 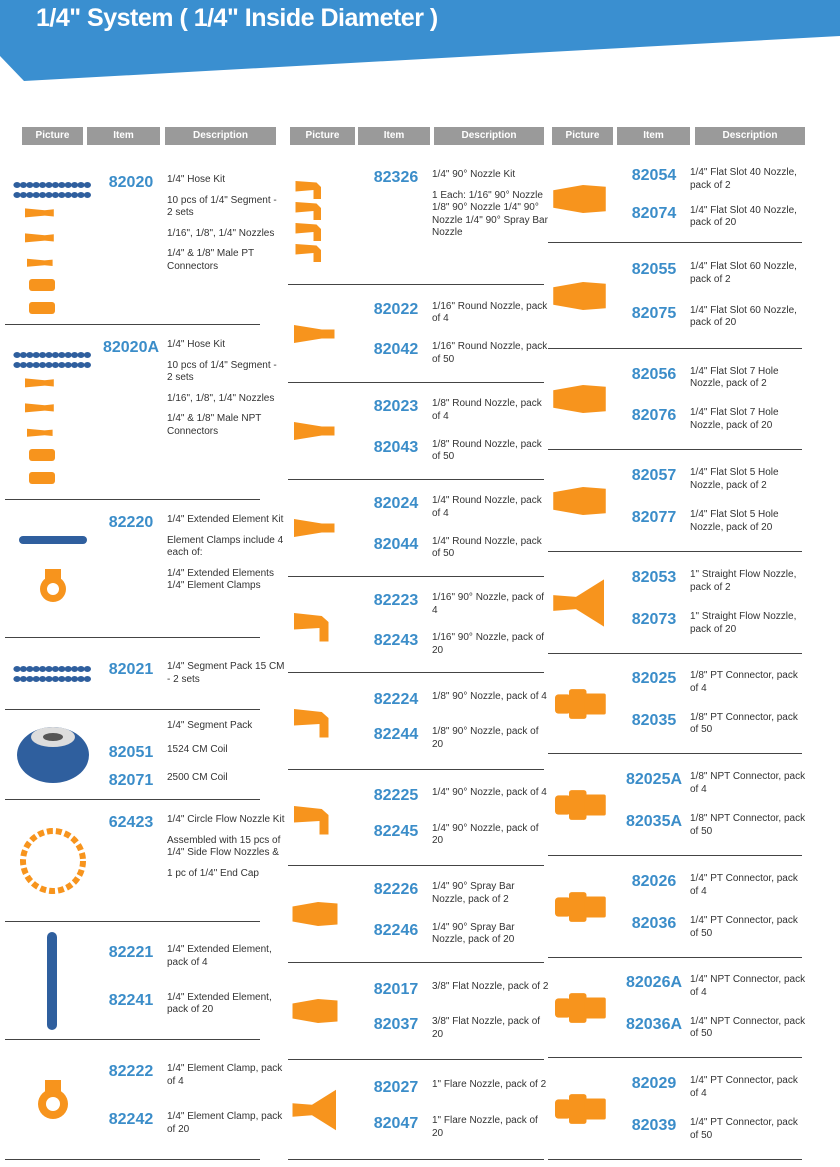 I want to click on description-line: 1/16", 1/8", 1/4" Nozzles, so click(x=221, y=398).